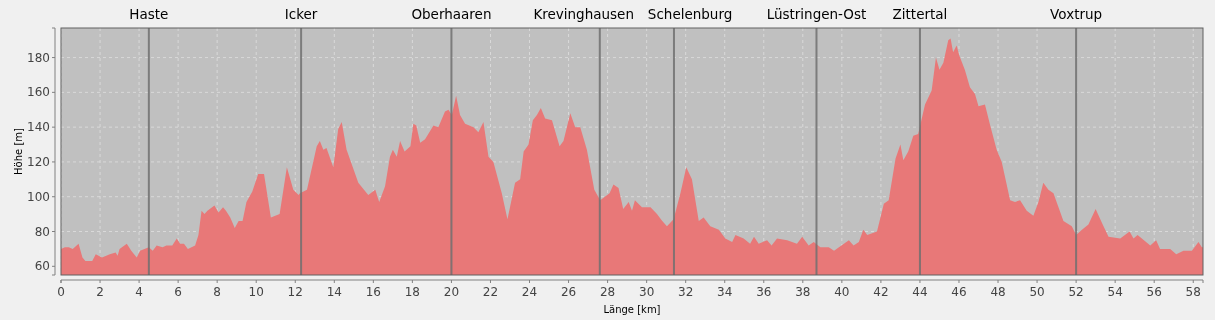 The image size is (1215, 320). Describe the element at coordinates (1154, 292) in the screenshot. I see `x-tick-label: 56` at that location.